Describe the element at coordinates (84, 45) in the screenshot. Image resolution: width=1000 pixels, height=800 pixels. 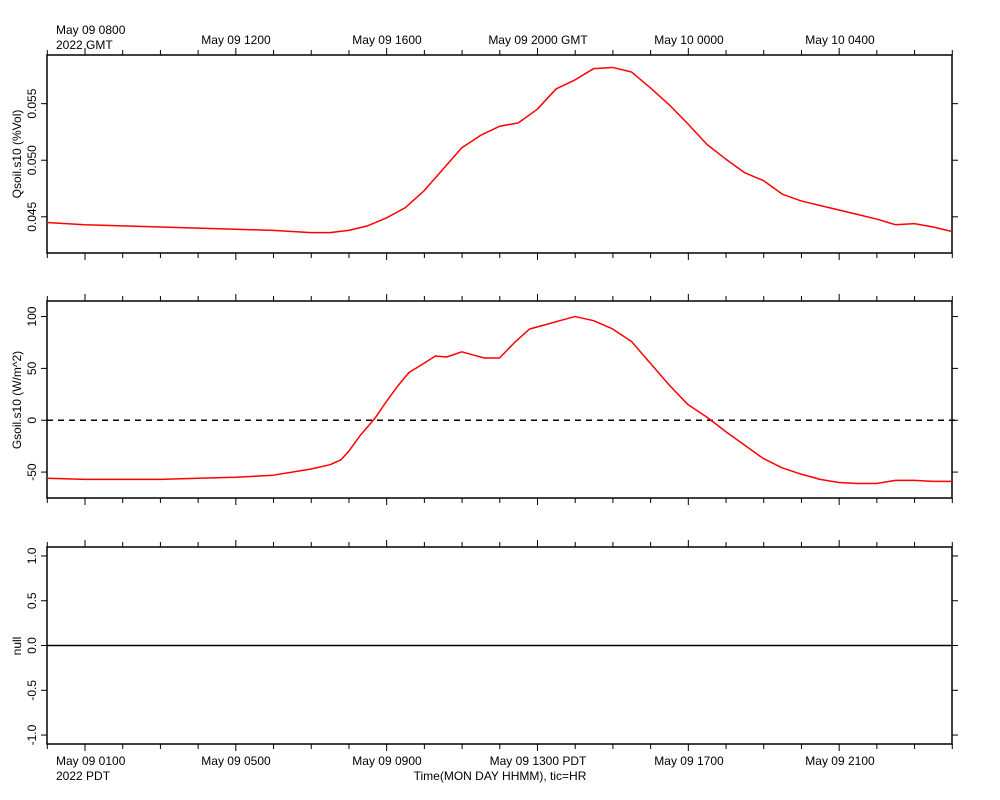
I see `top-axis-first-label-line2: 2022 GMT` at that location.